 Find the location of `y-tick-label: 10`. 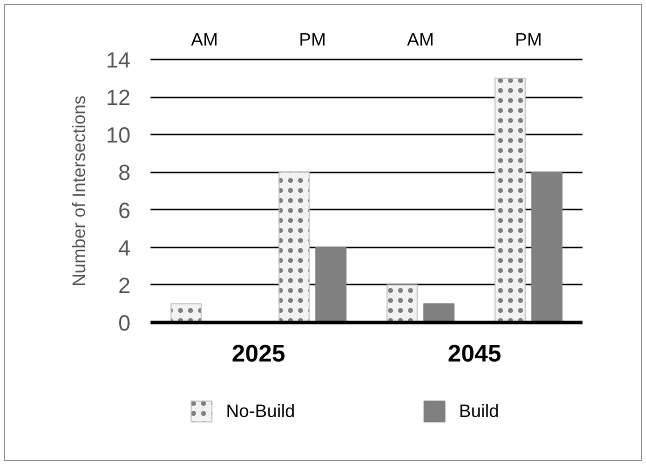

y-tick-label: 10 is located at coordinates (118, 135).